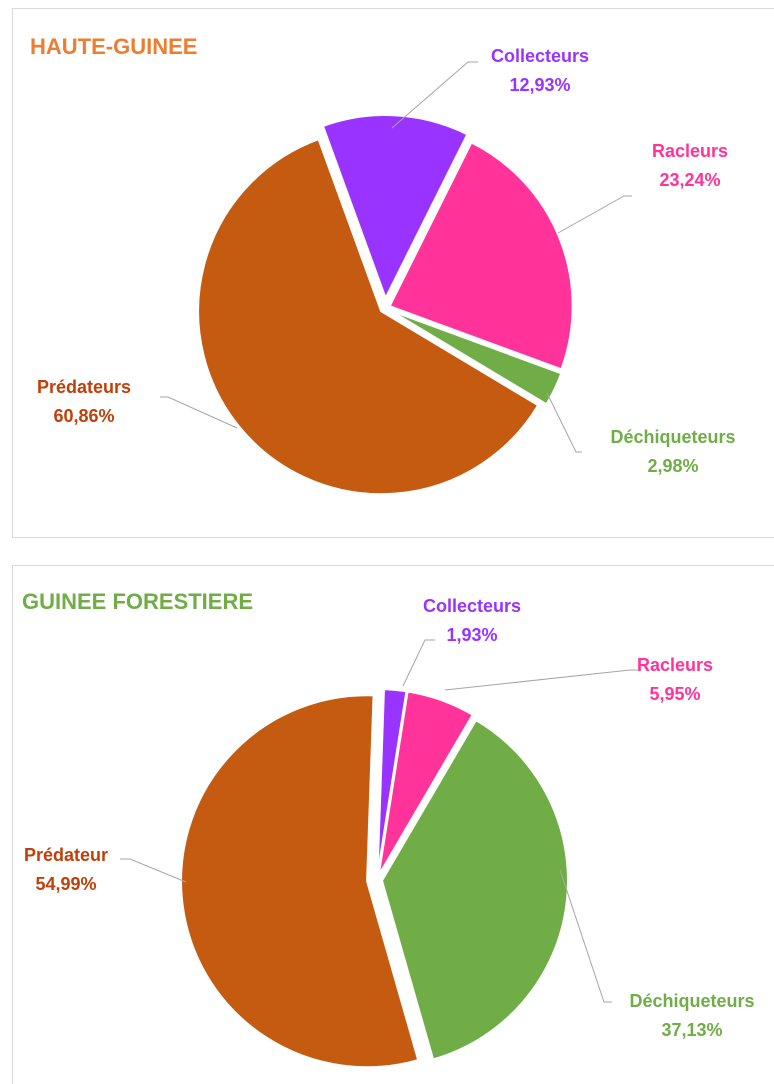 The image size is (774, 1084). What do you see at coordinates (137, 601) in the screenshot?
I see `chart-title: GUINEE FORESTIERE` at bounding box center [137, 601].